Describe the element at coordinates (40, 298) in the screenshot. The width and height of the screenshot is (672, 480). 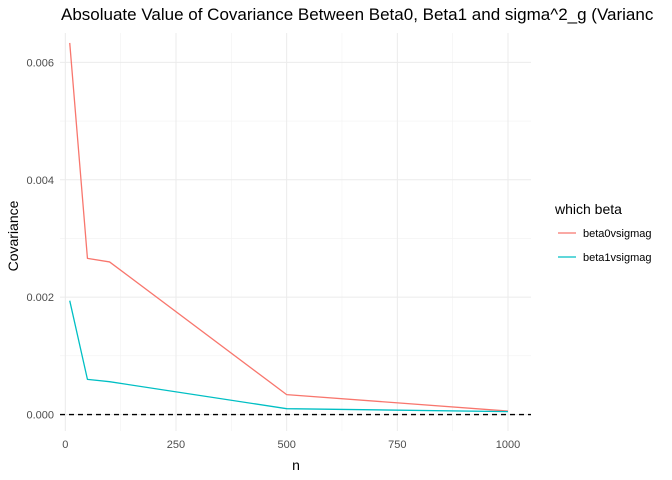
I see `y-tick-label: 0.002` at that location.